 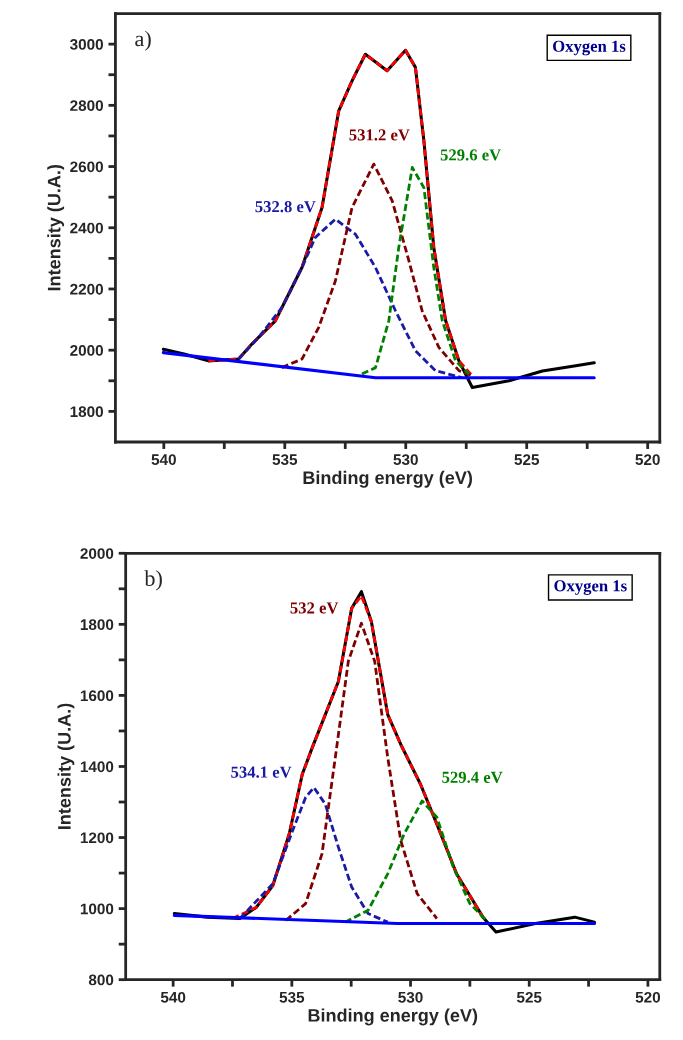 What do you see at coordinates (86, 167) in the screenshot?
I see `y-tick-label: 2600` at bounding box center [86, 167].